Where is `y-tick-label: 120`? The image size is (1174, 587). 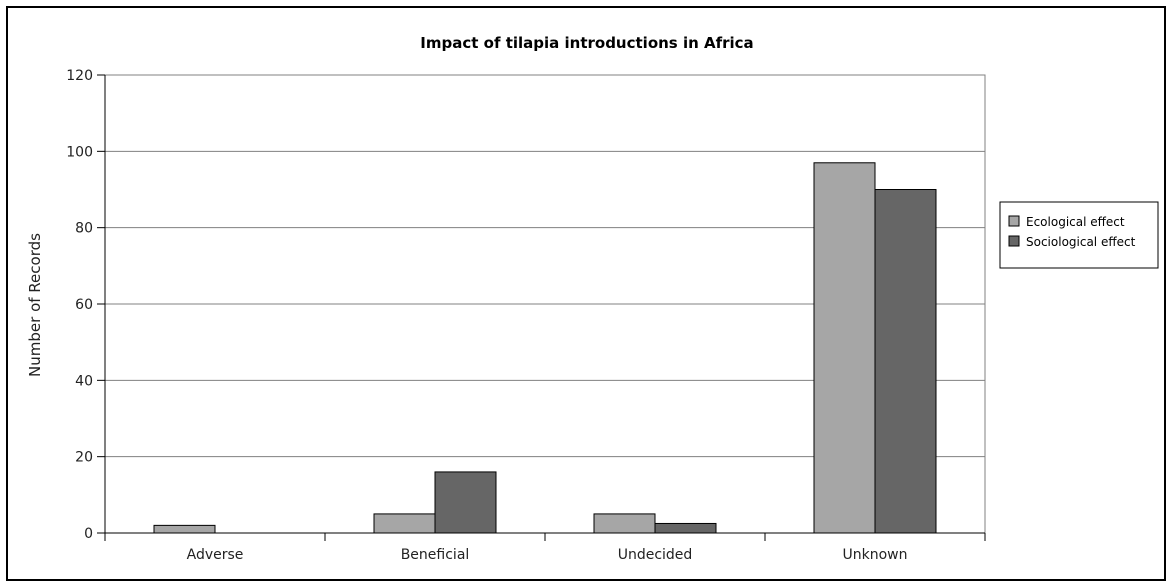 y-tick-label: 120 is located at coordinates (79, 76).